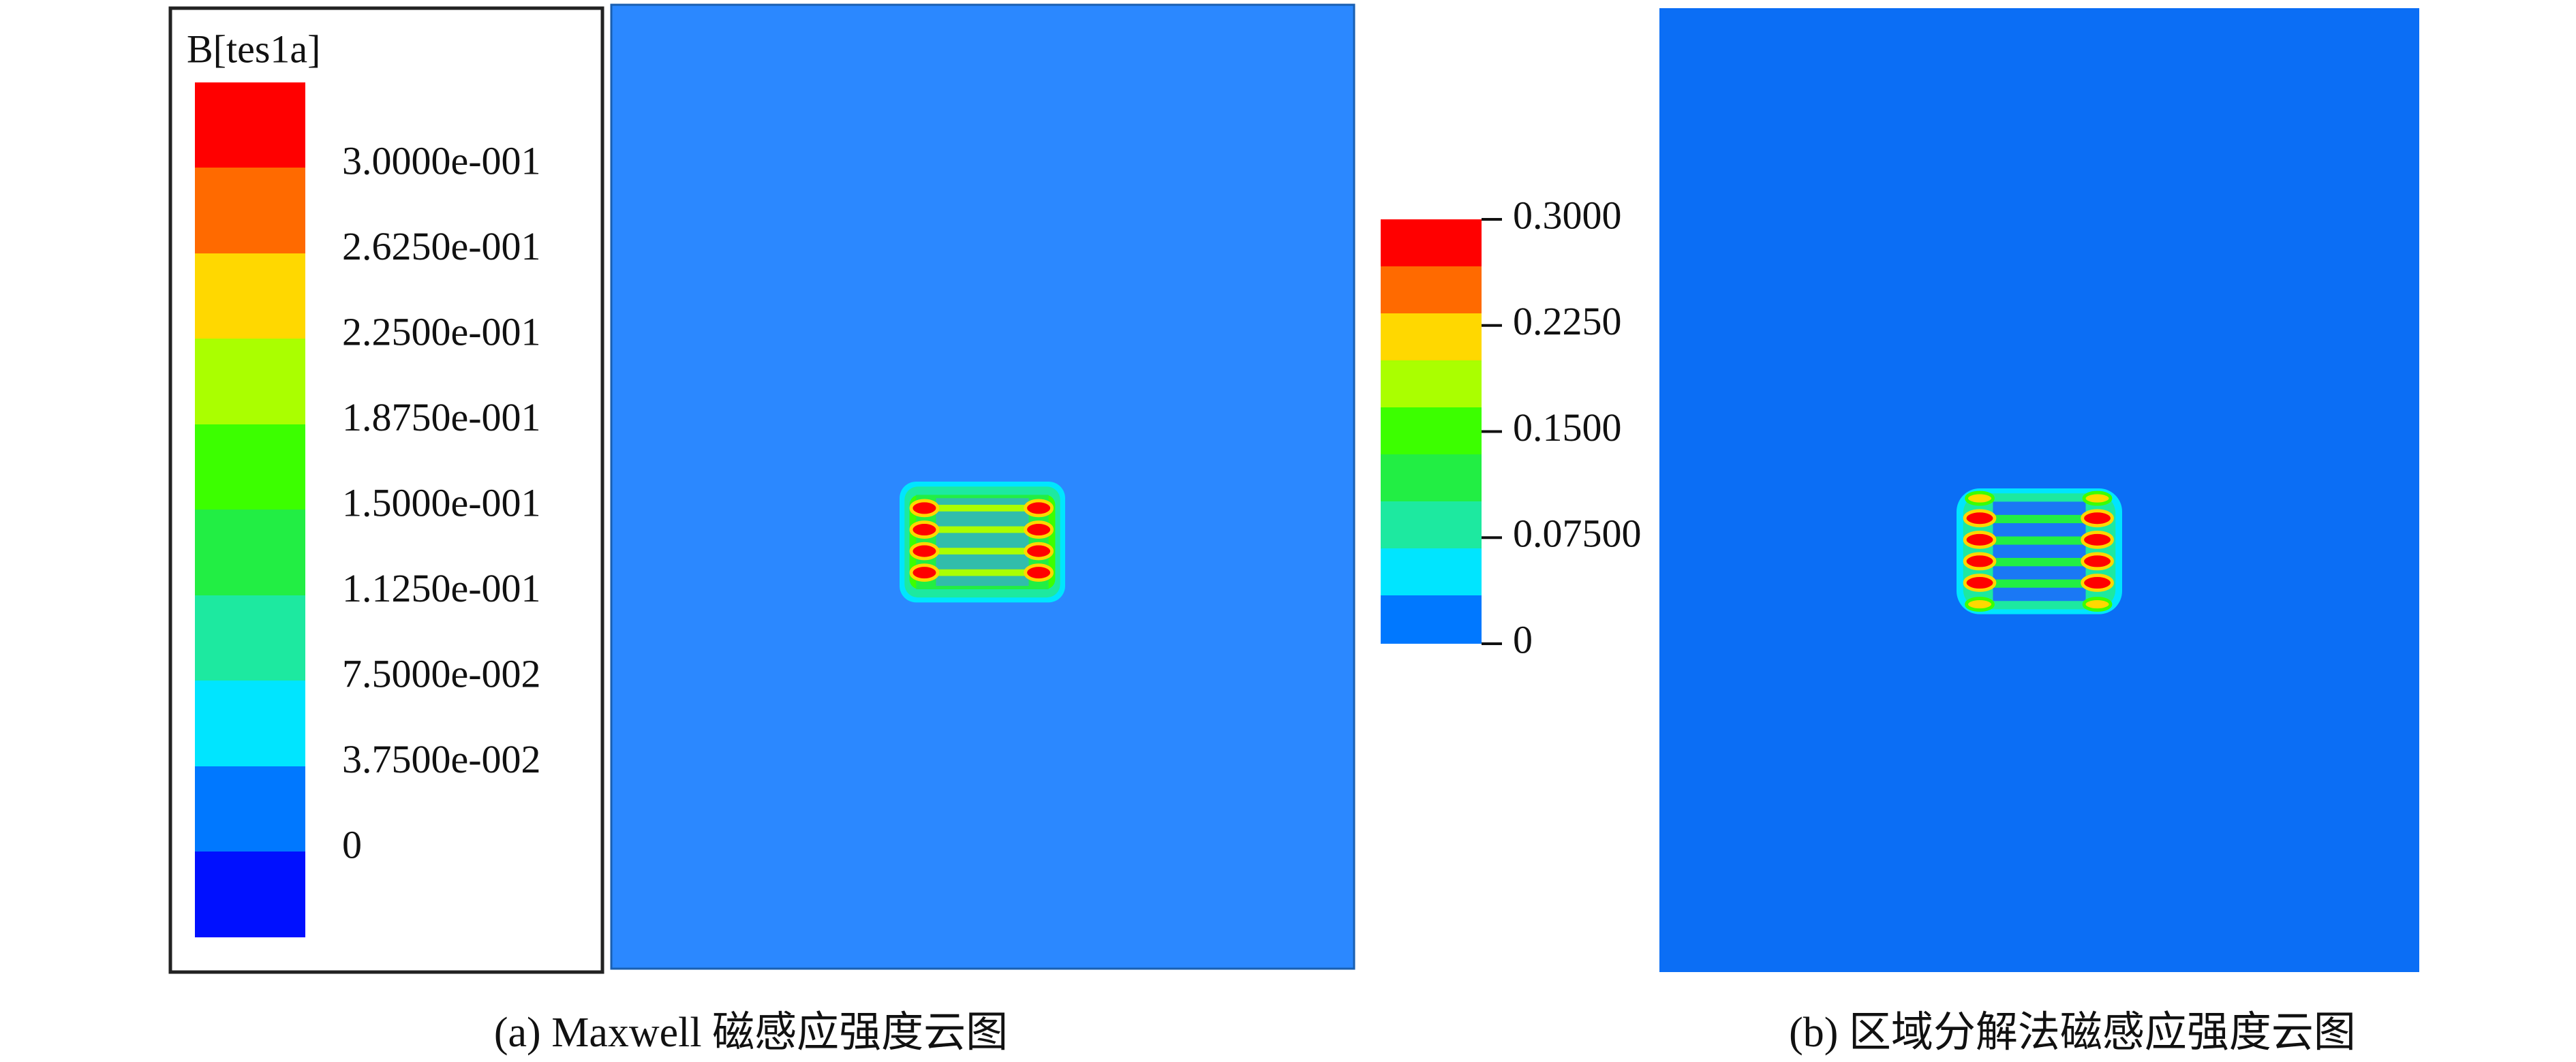 The width and height of the screenshot is (2576, 1062). I want to click on caption-b: (b) 区域分解法磁感应强度云图, so click(2072, 1033).